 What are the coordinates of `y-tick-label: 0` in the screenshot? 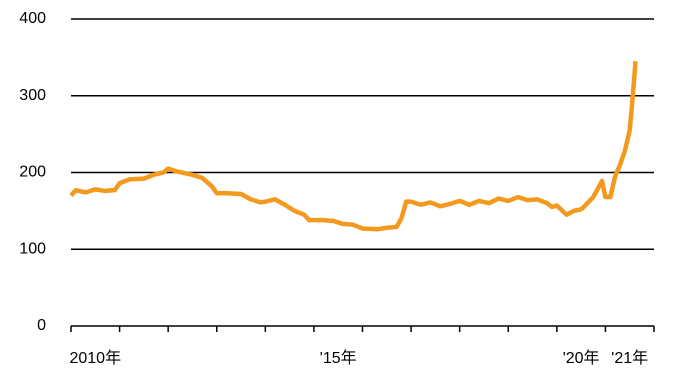 It's located at (41, 325).